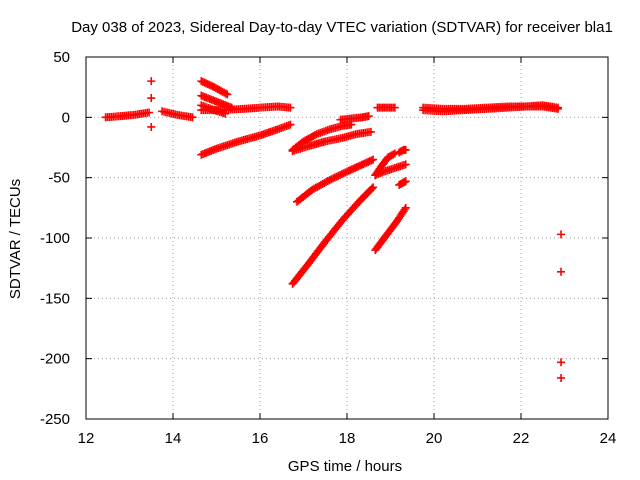  Describe the element at coordinates (127, 115) in the screenshot. I see `series-arc-a` at that location.